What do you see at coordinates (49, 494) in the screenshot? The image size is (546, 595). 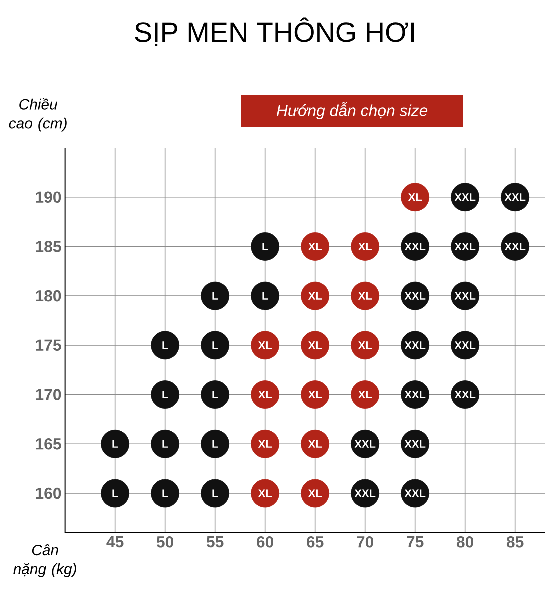 I see `y-tick-label: 160` at bounding box center [49, 494].